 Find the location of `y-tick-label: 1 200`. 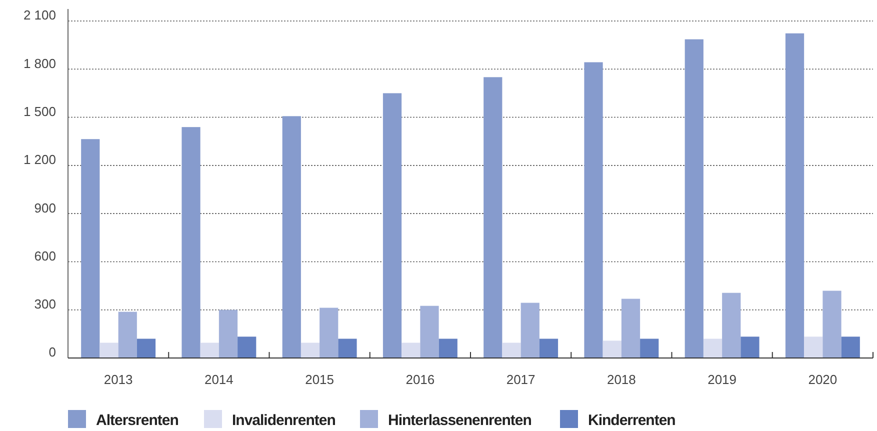

y-tick-label: 1 200 is located at coordinates (39, 160).